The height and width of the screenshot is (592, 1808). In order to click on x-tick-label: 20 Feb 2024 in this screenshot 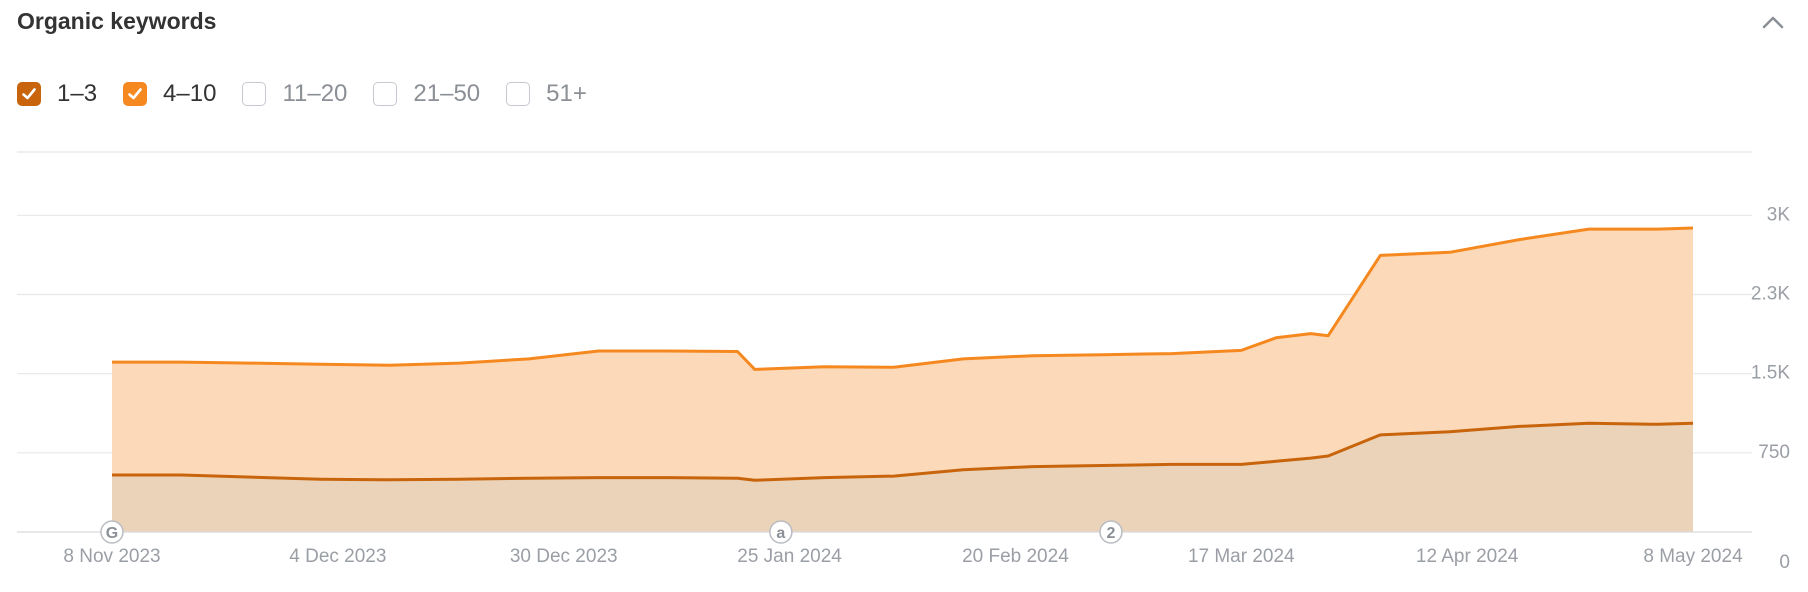, I will do `click(1015, 556)`.